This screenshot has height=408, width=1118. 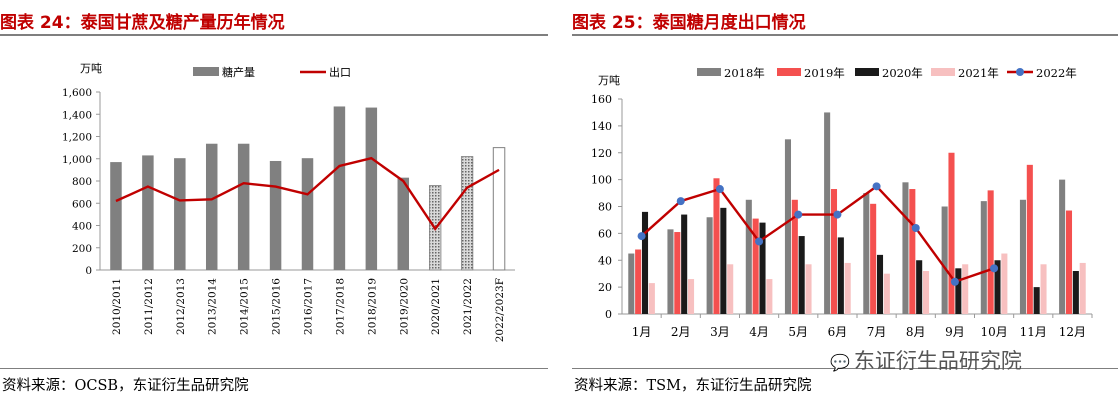 I want to click on y-tick-label: 1,600, so click(x=77, y=93).